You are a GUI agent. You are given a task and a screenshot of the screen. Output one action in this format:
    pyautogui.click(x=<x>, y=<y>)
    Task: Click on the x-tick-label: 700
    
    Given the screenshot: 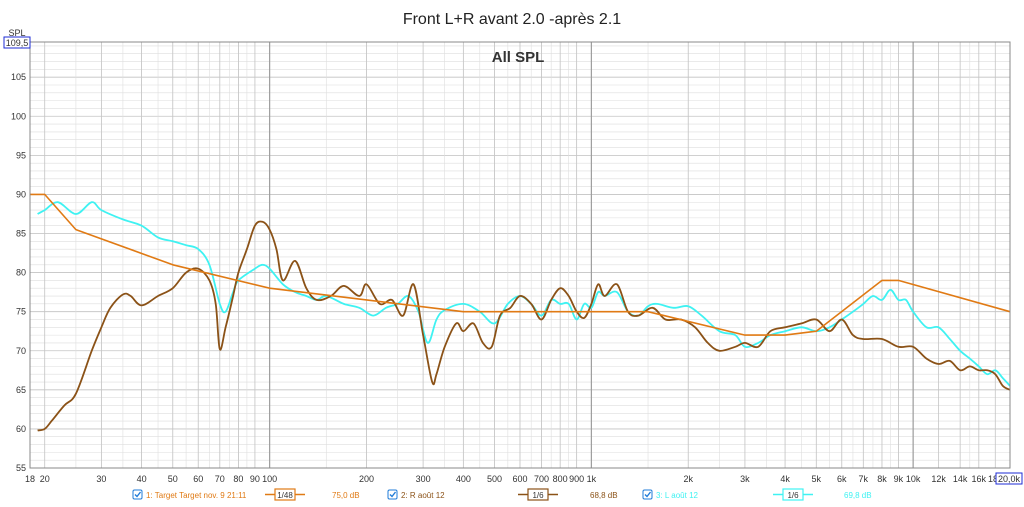 What is the action you would take?
    pyautogui.click(x=541, y=479)
    